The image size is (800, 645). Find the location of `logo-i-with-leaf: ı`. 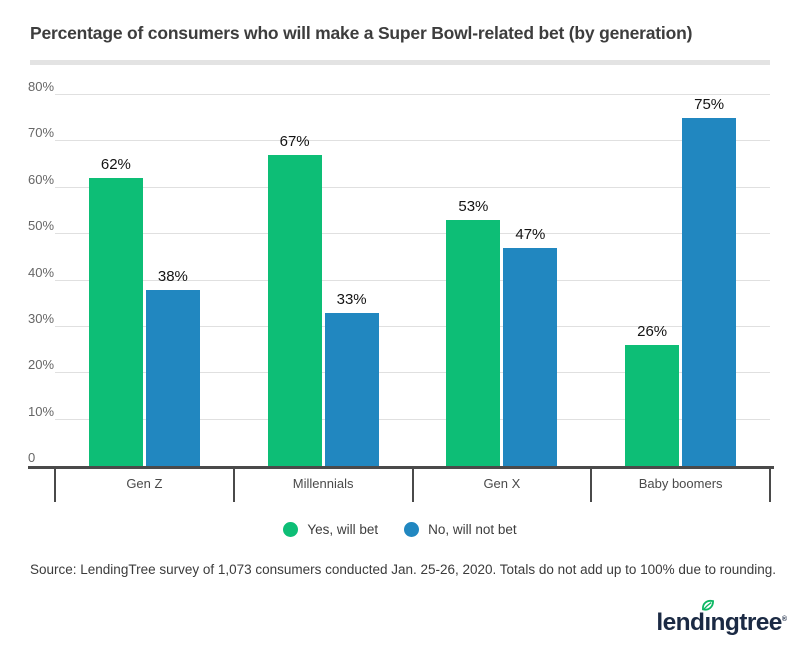

logo-i-with-leaf: ı is located at coordinates (708, 618).